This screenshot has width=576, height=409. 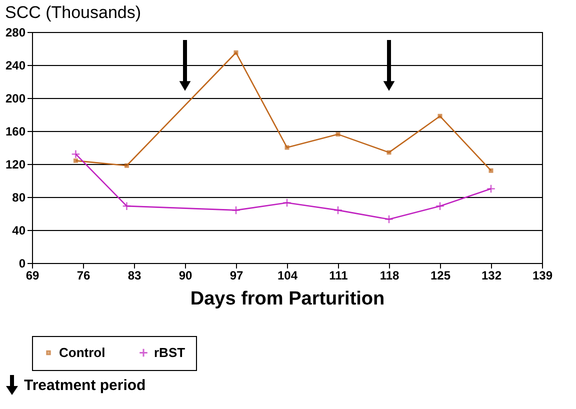 I want to click on y-tick-label: 200, so click(x=15, y=99).